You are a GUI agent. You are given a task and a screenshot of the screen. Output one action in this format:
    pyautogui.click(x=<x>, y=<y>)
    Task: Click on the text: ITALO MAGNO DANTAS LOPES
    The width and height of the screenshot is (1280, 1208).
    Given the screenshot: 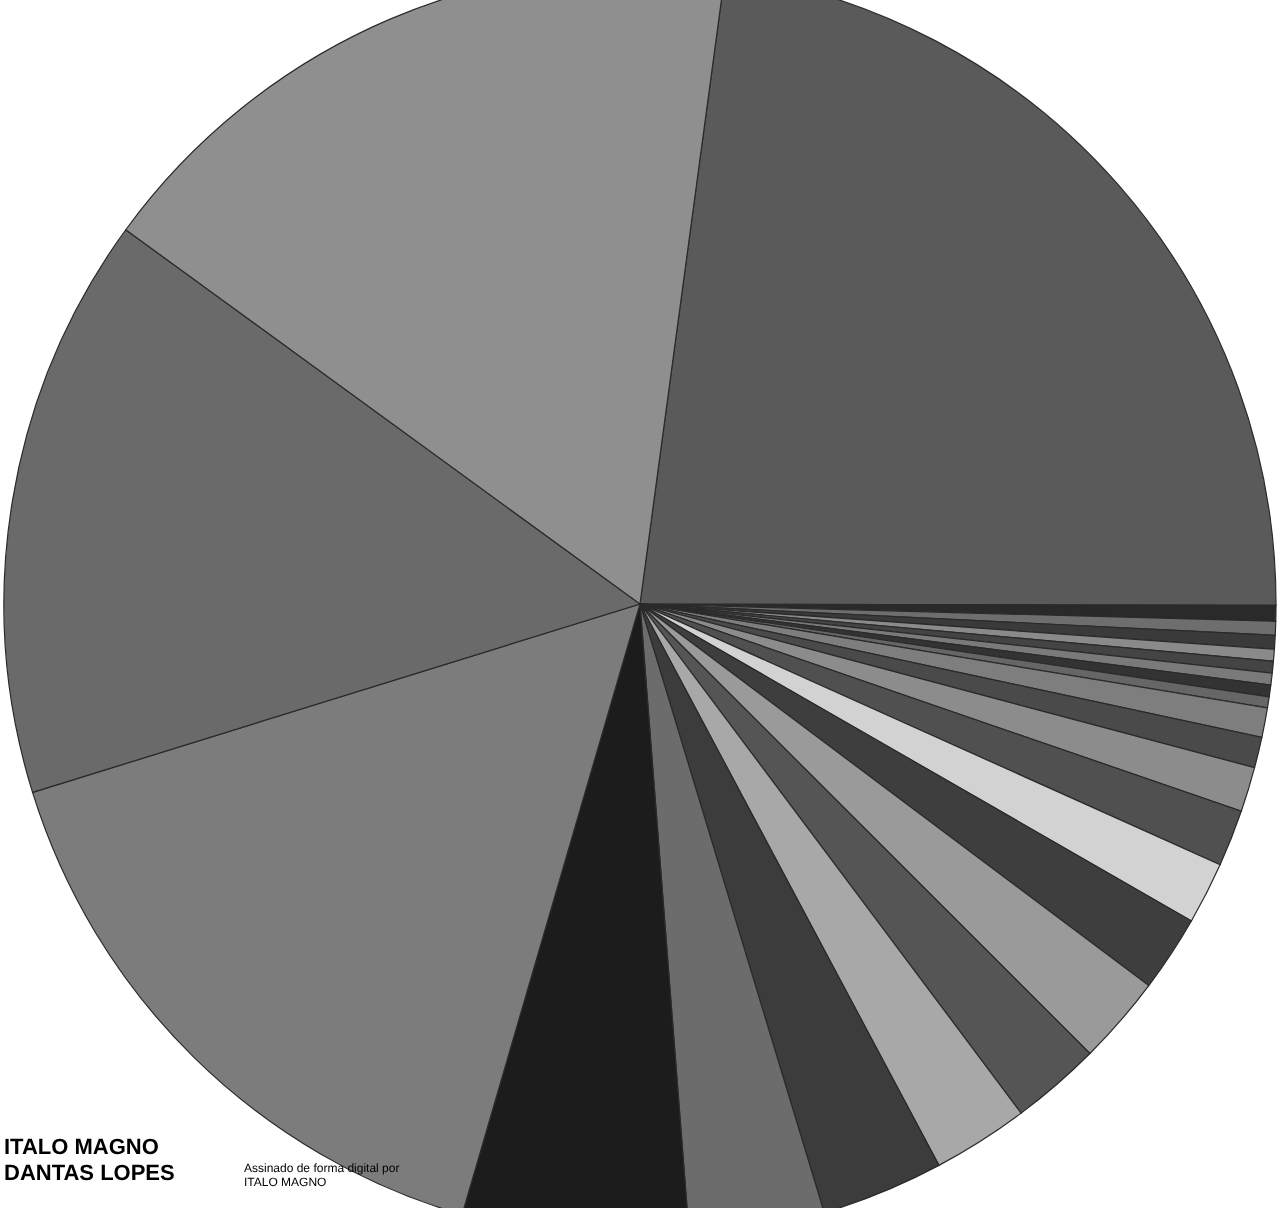 What is the action you would take?
    pyautogui.click(x=90, y=1162)
    